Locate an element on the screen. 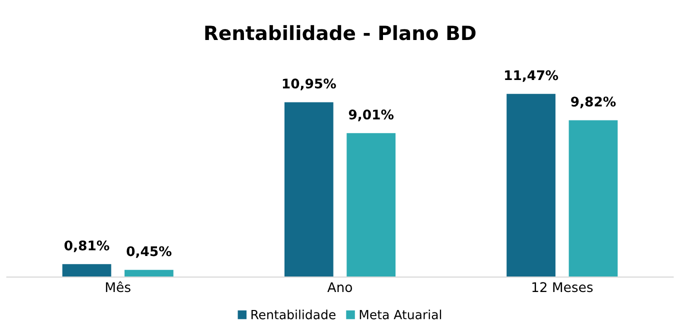 This screenshot has width=680, height=333. data-label: 0,45% is located at coordinates (149, 252).